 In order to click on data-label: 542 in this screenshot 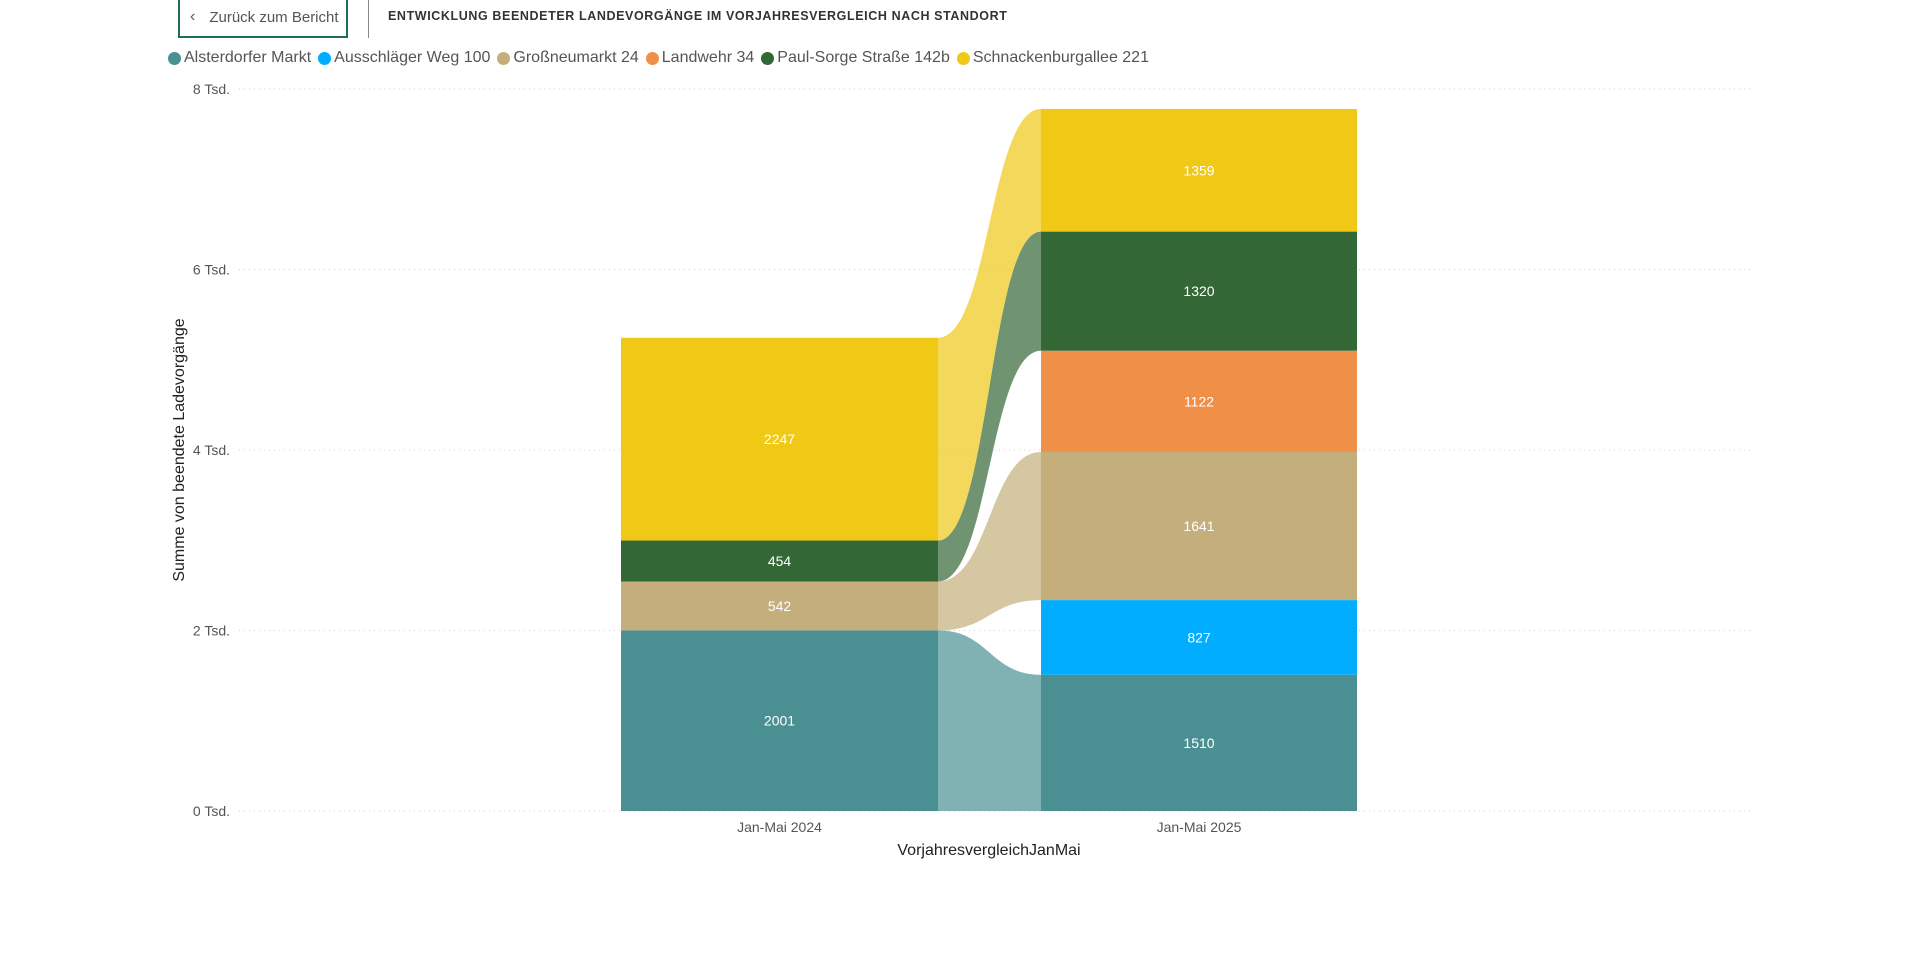, I will do `click(780, 606)`.